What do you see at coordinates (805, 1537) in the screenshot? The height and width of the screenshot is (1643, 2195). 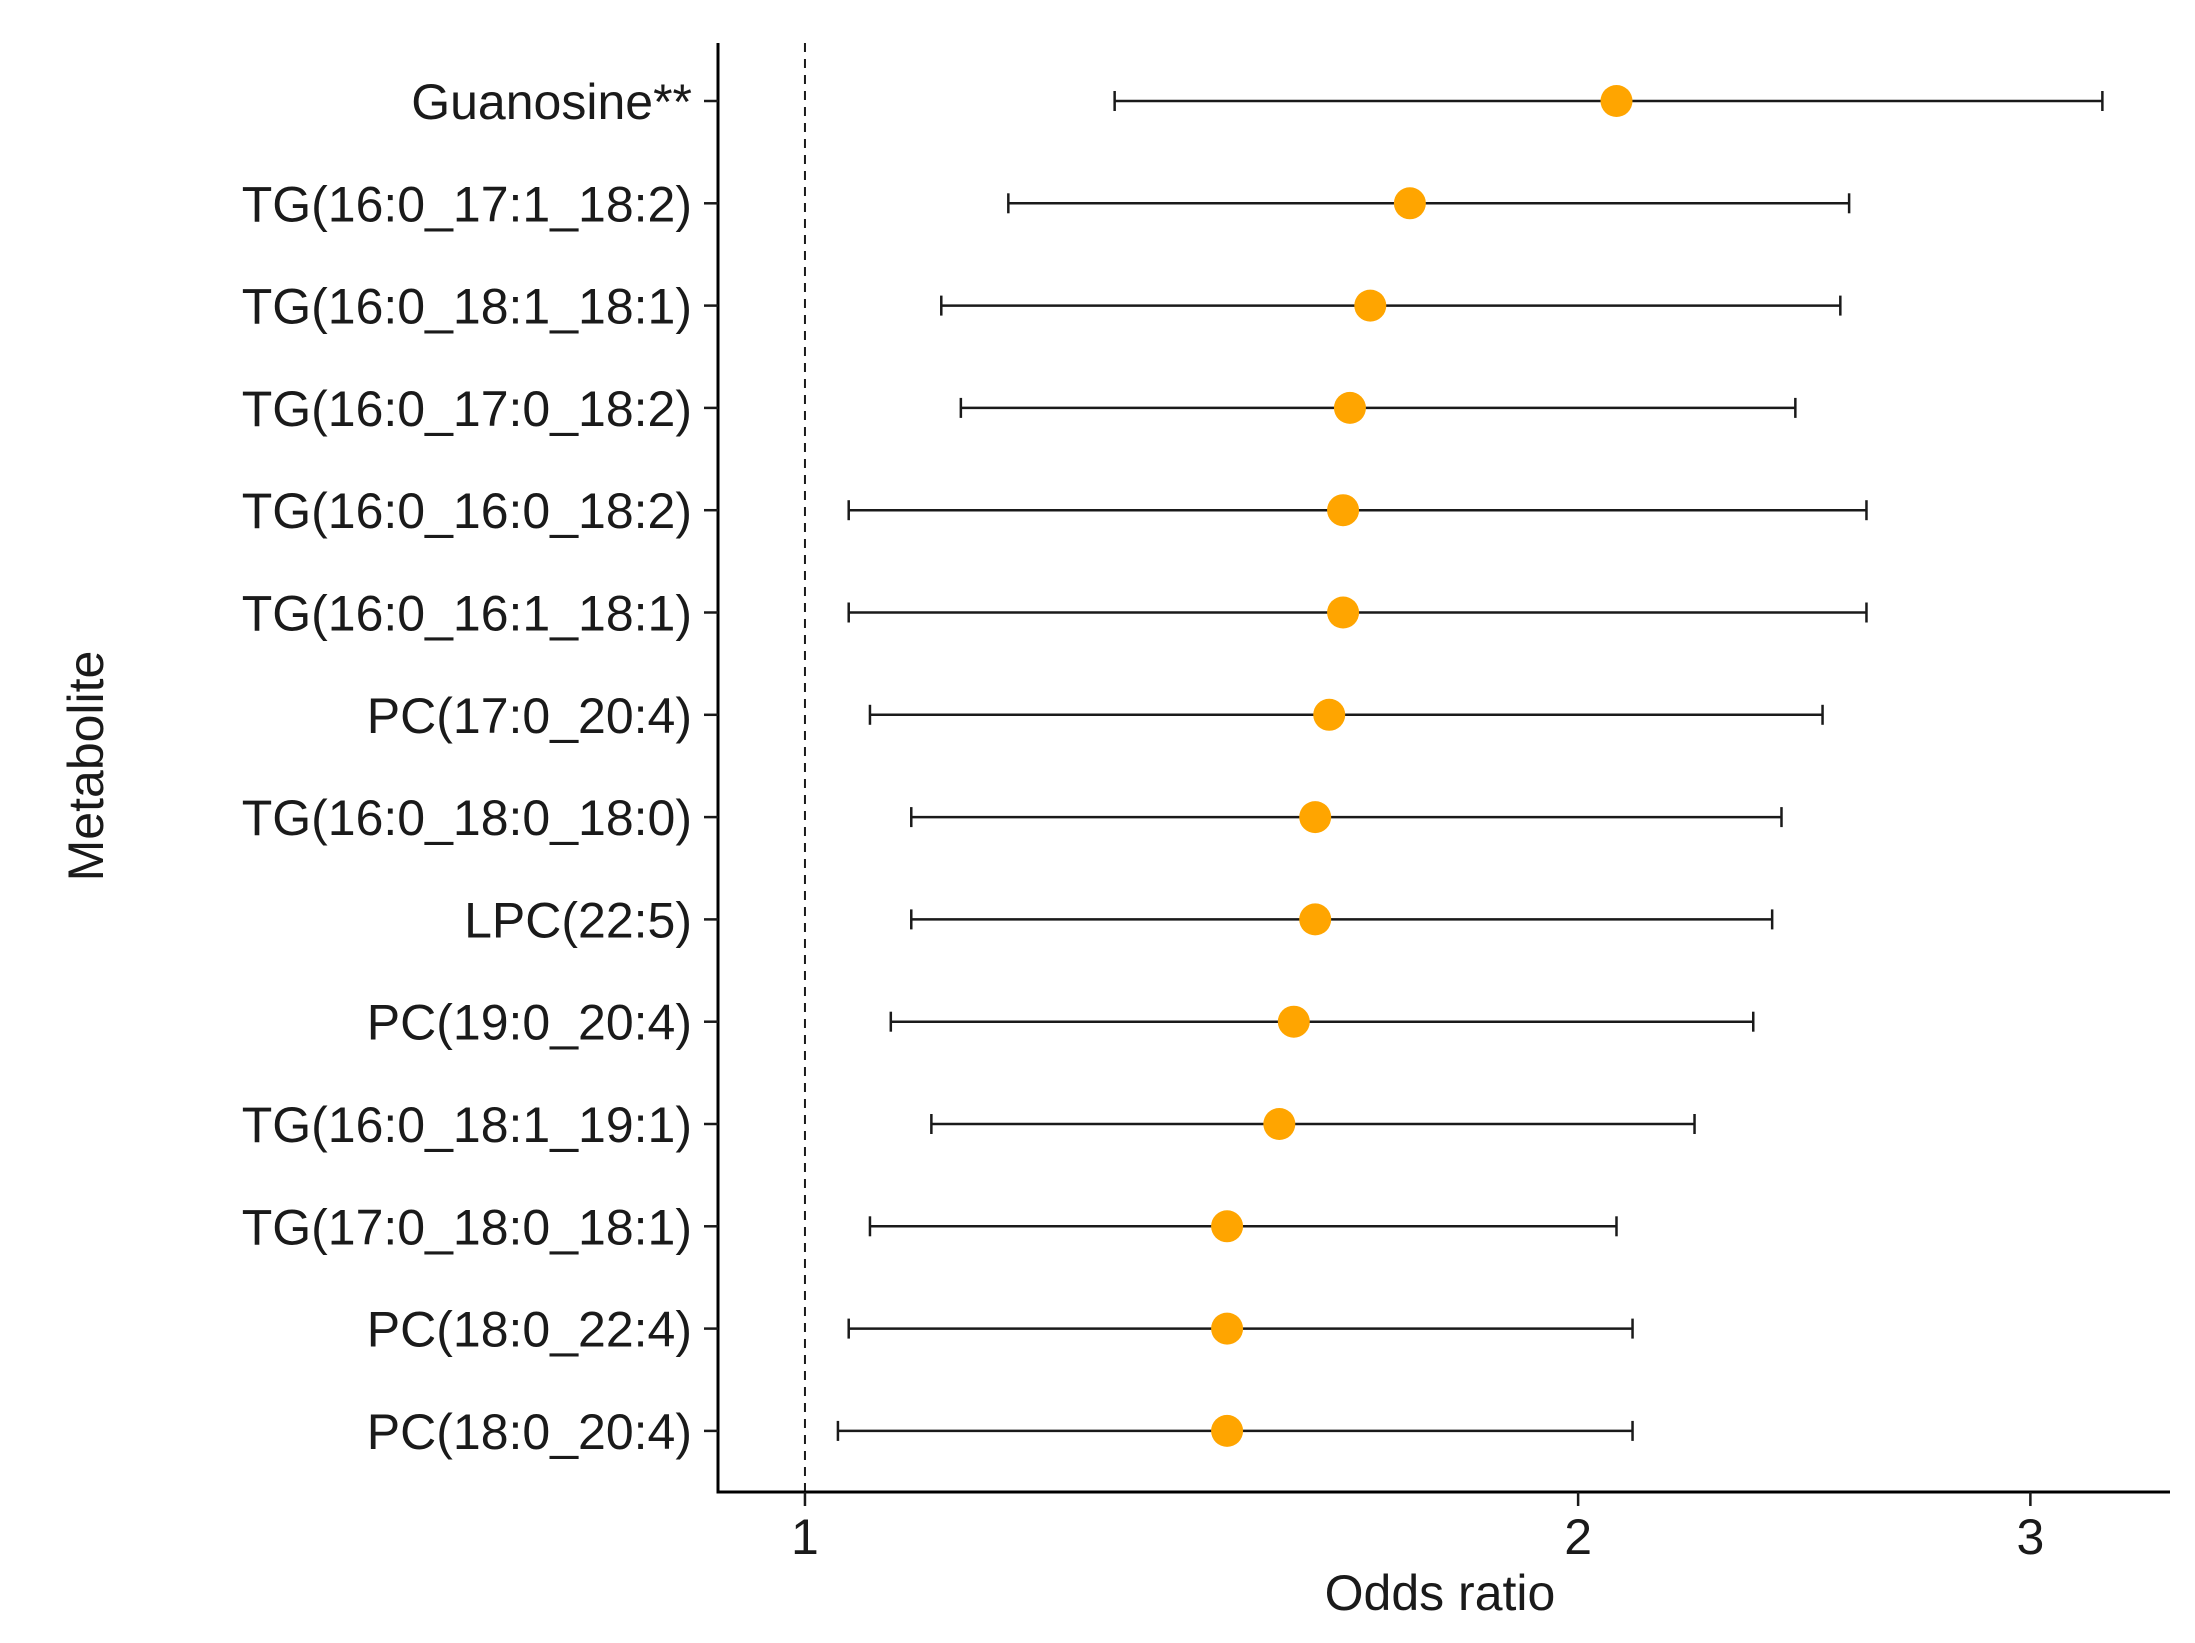 I see `x-tick-label: 1` at bounding box center [805, 1537].